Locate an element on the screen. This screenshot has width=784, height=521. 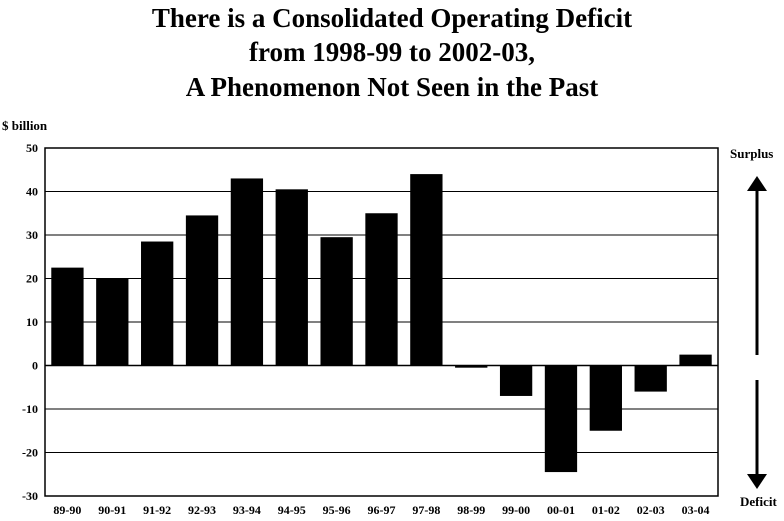
y-tick-label: 30 is located at coordinates (32, 235).